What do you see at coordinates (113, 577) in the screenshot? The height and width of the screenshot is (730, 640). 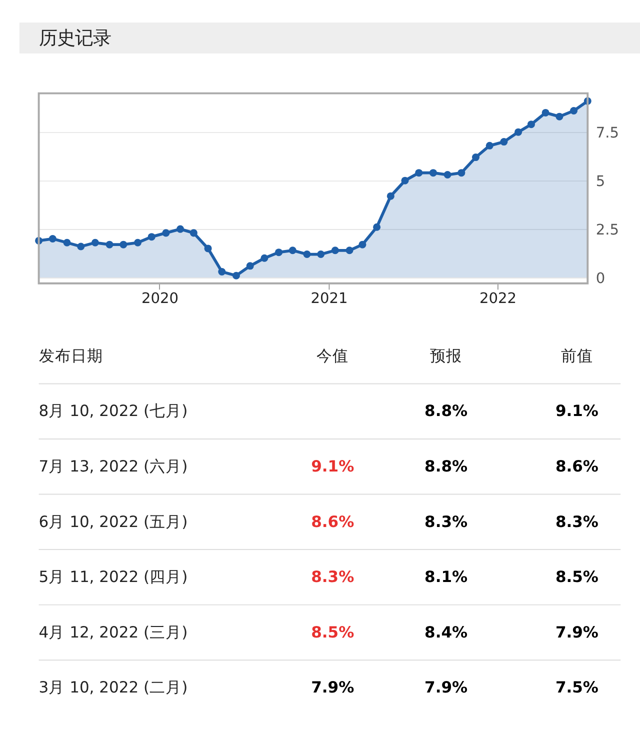 I see `category-label: 5月 11, 2022 (四月)` at bounding box center [113, 577].